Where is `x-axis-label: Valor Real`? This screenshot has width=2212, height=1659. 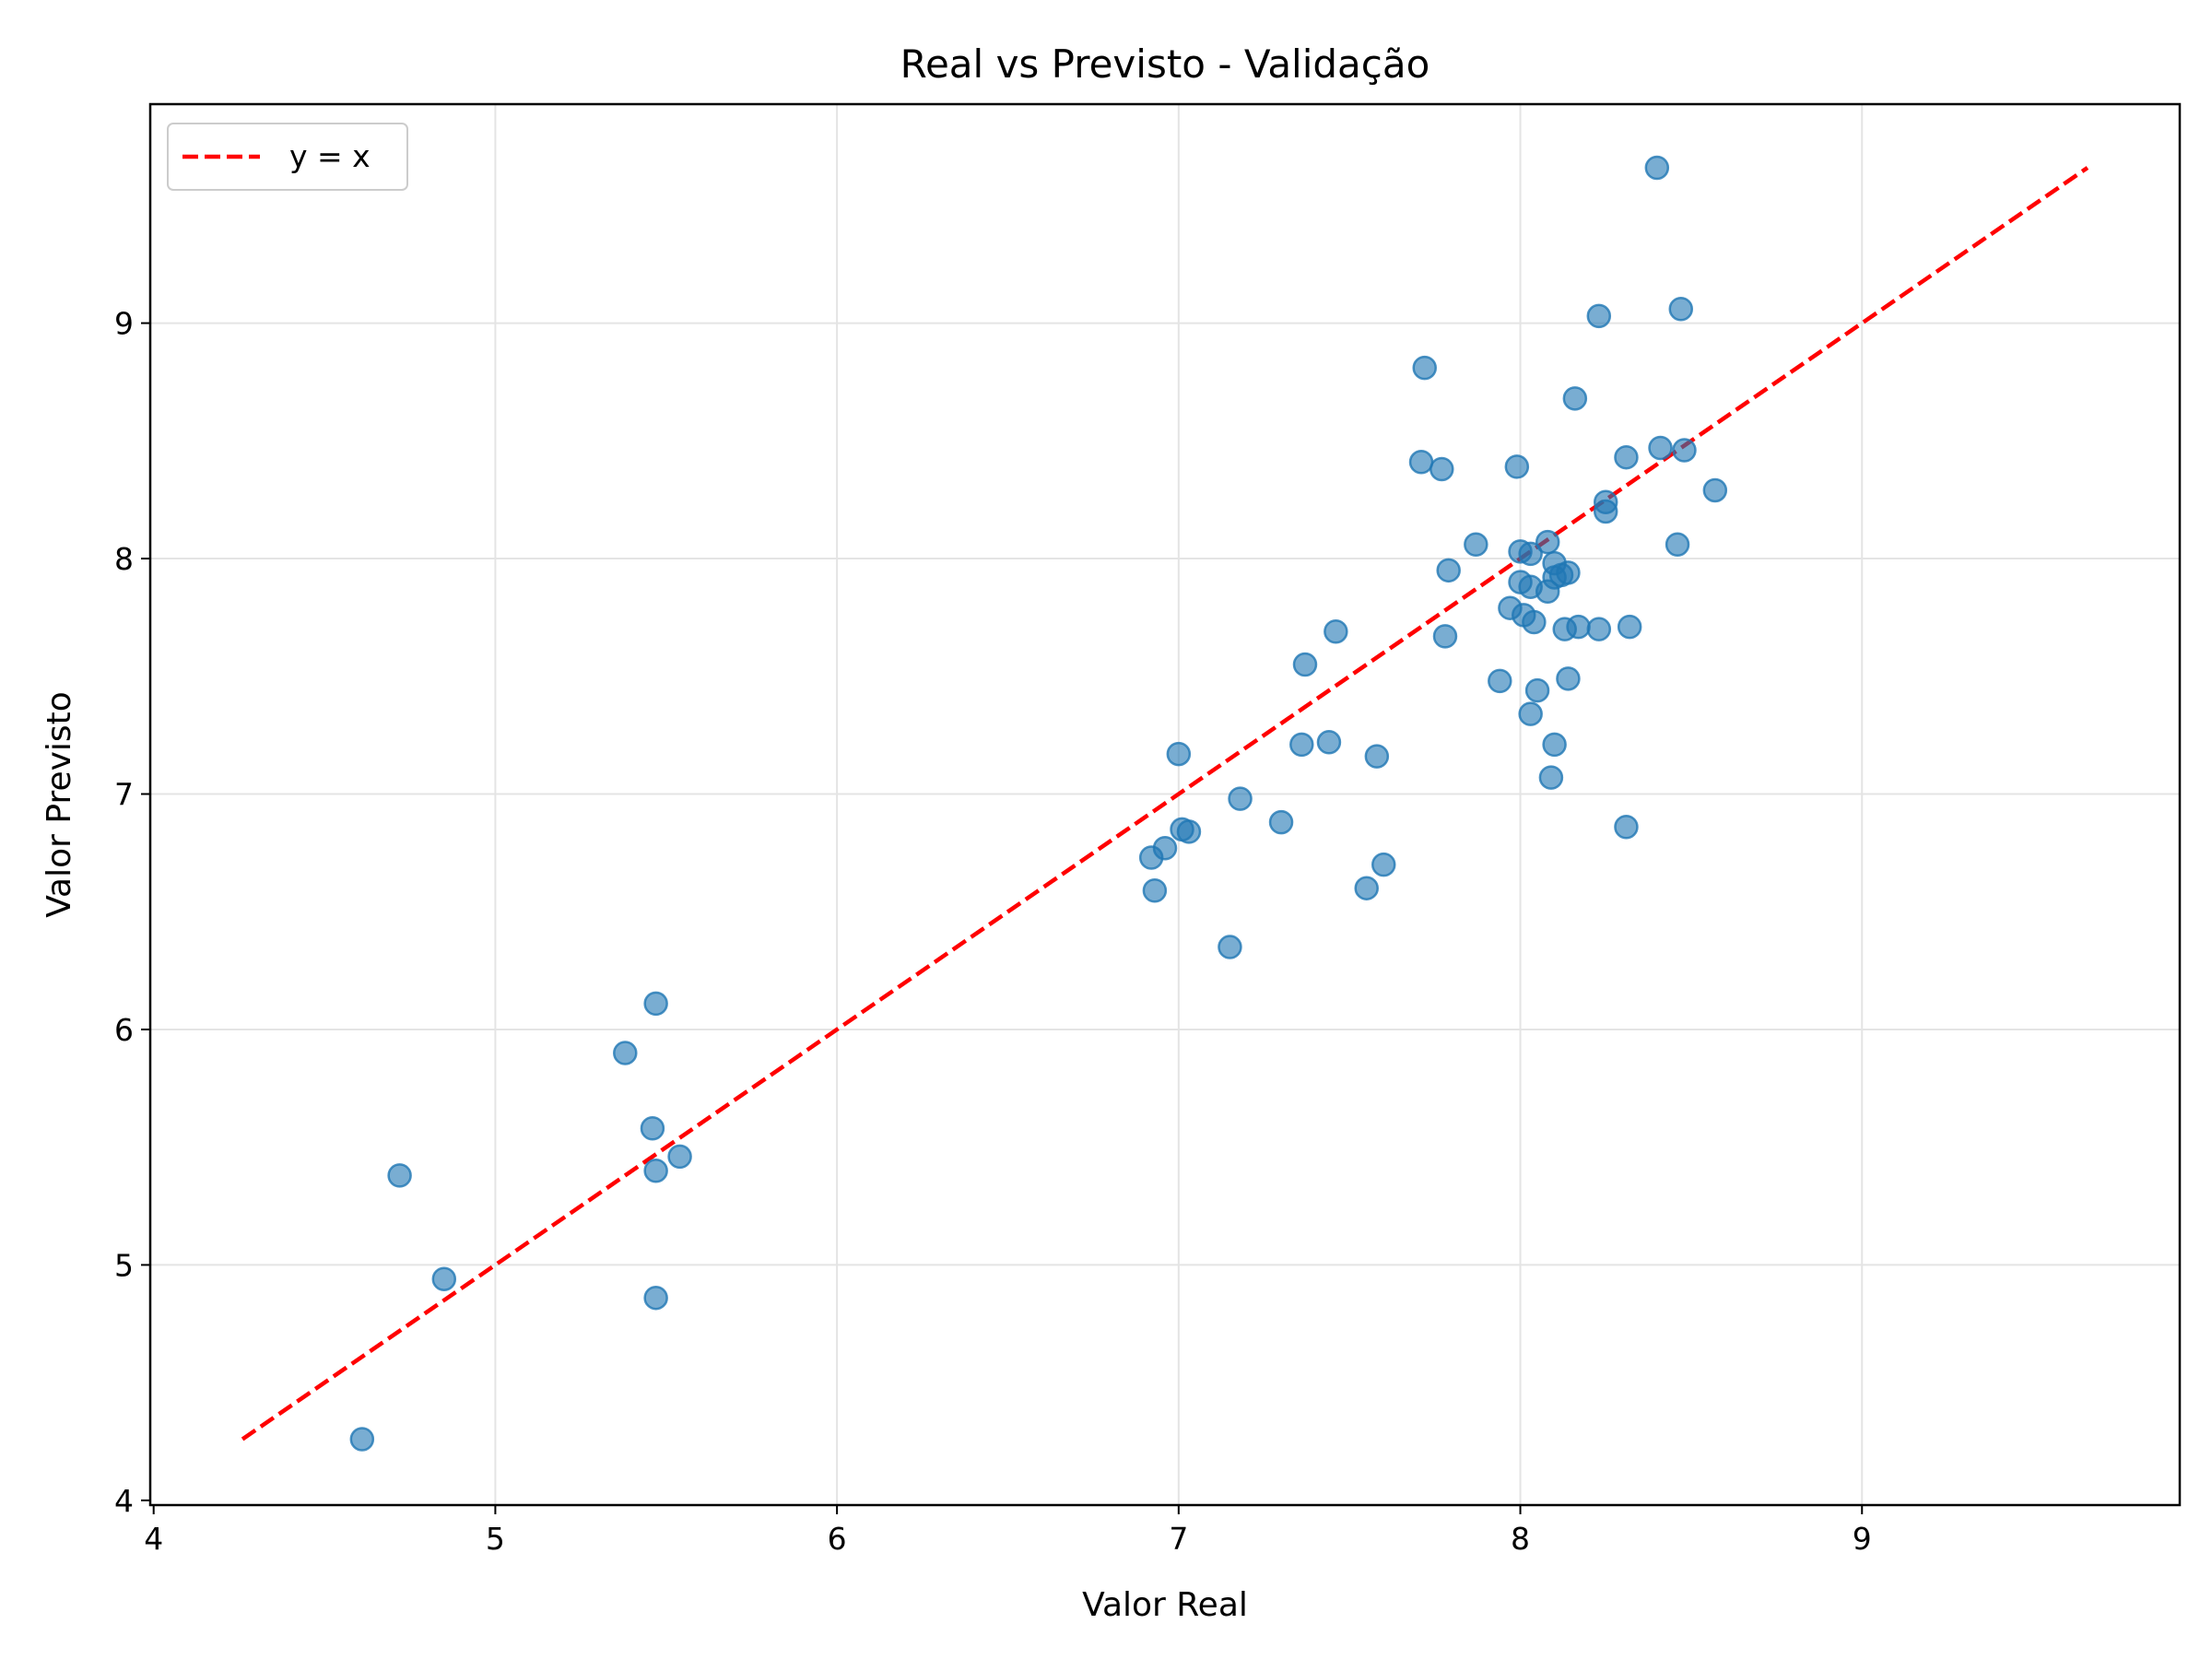
x-axis-label: Valor Real is located at coordinates (1165, 1605).